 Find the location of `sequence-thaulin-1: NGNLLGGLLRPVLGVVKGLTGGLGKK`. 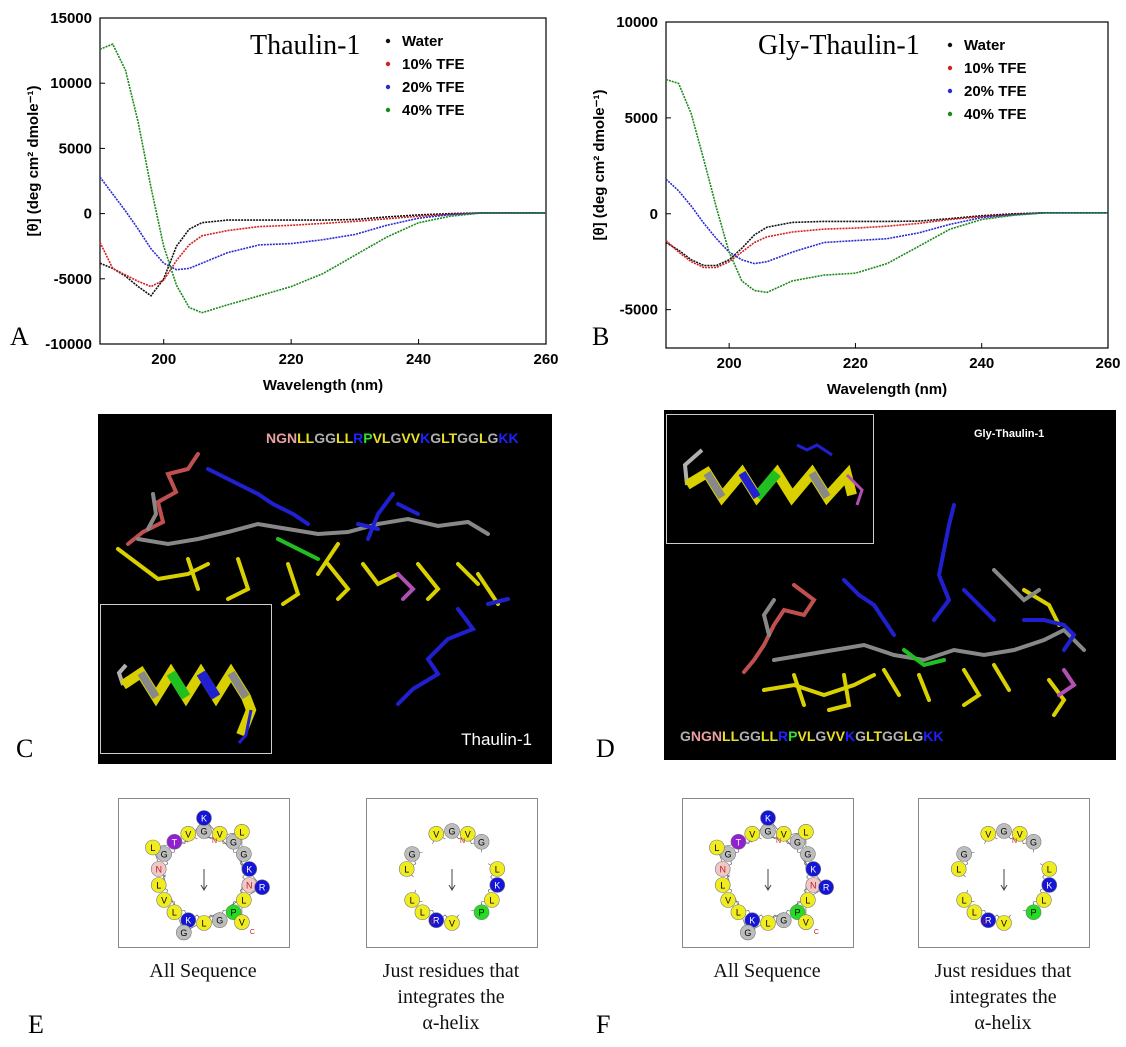

sequence-thaulin-1: NGNLLGGLLRPVLGVVKGLTGGLGKK is located at coordinates (392, 438).